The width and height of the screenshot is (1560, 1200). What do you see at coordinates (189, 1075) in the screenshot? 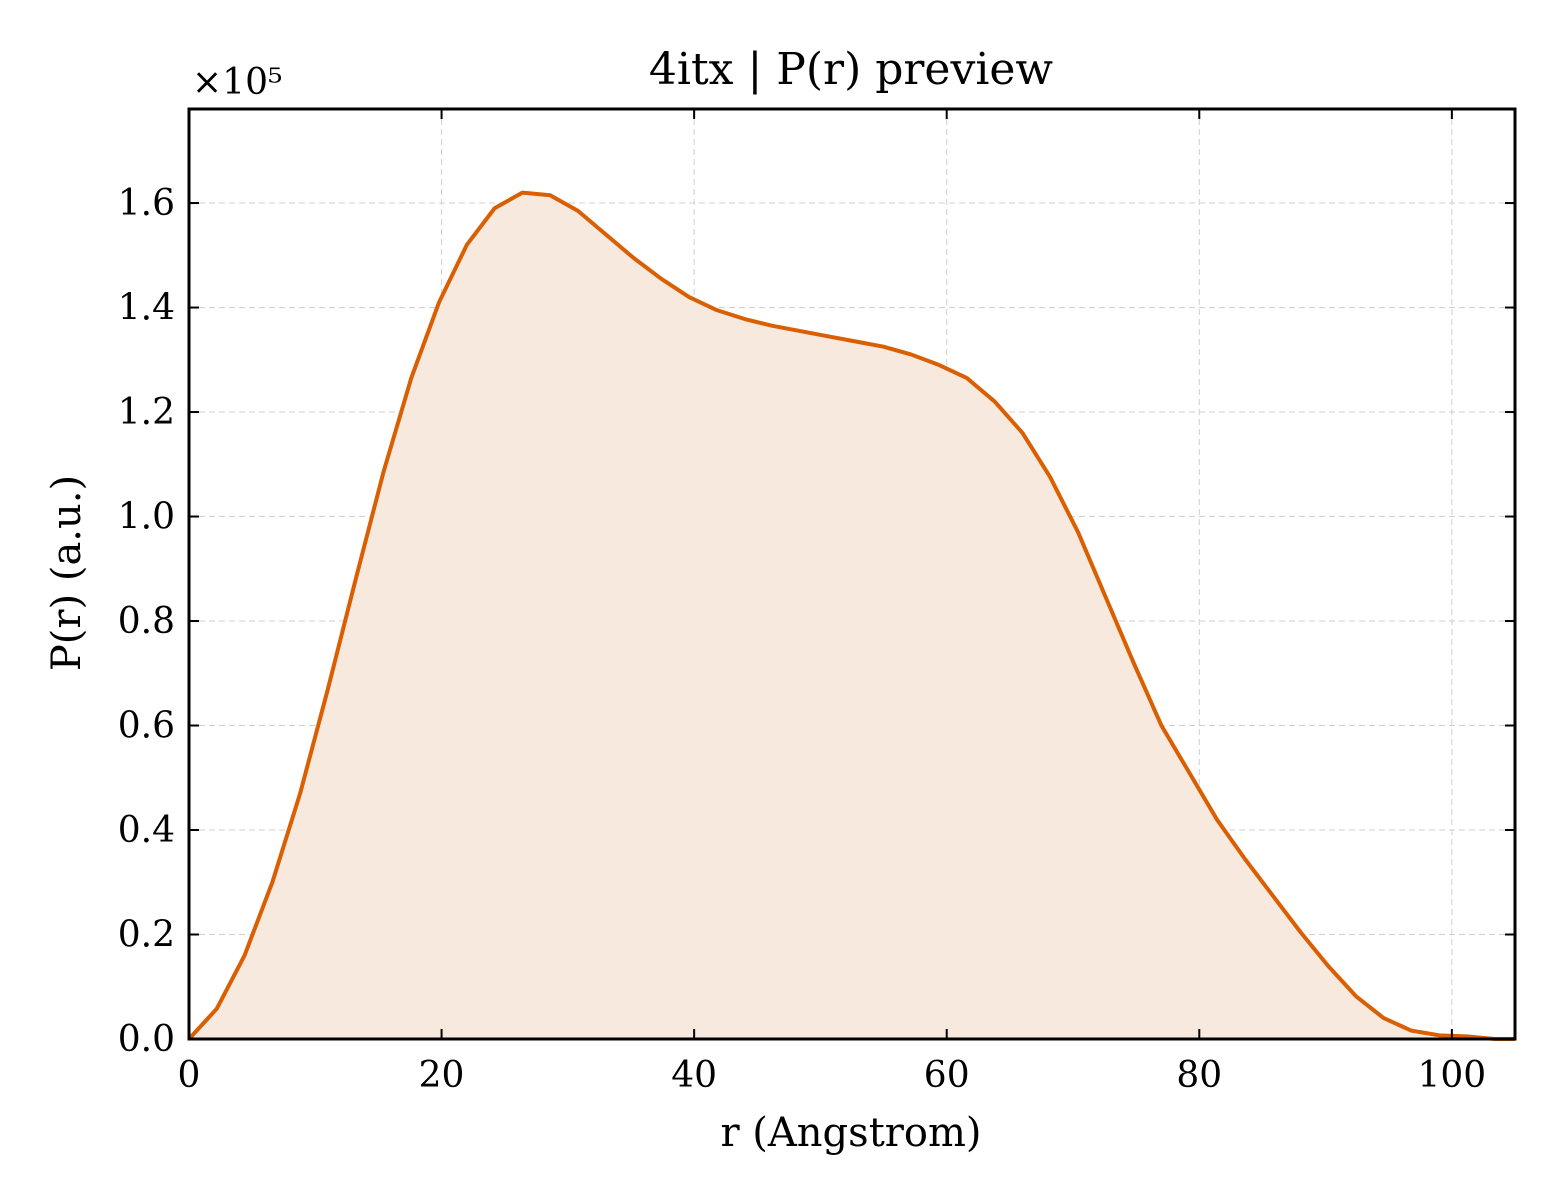
I see `x-tick-label: 0` at bounding box center [189, 1075].